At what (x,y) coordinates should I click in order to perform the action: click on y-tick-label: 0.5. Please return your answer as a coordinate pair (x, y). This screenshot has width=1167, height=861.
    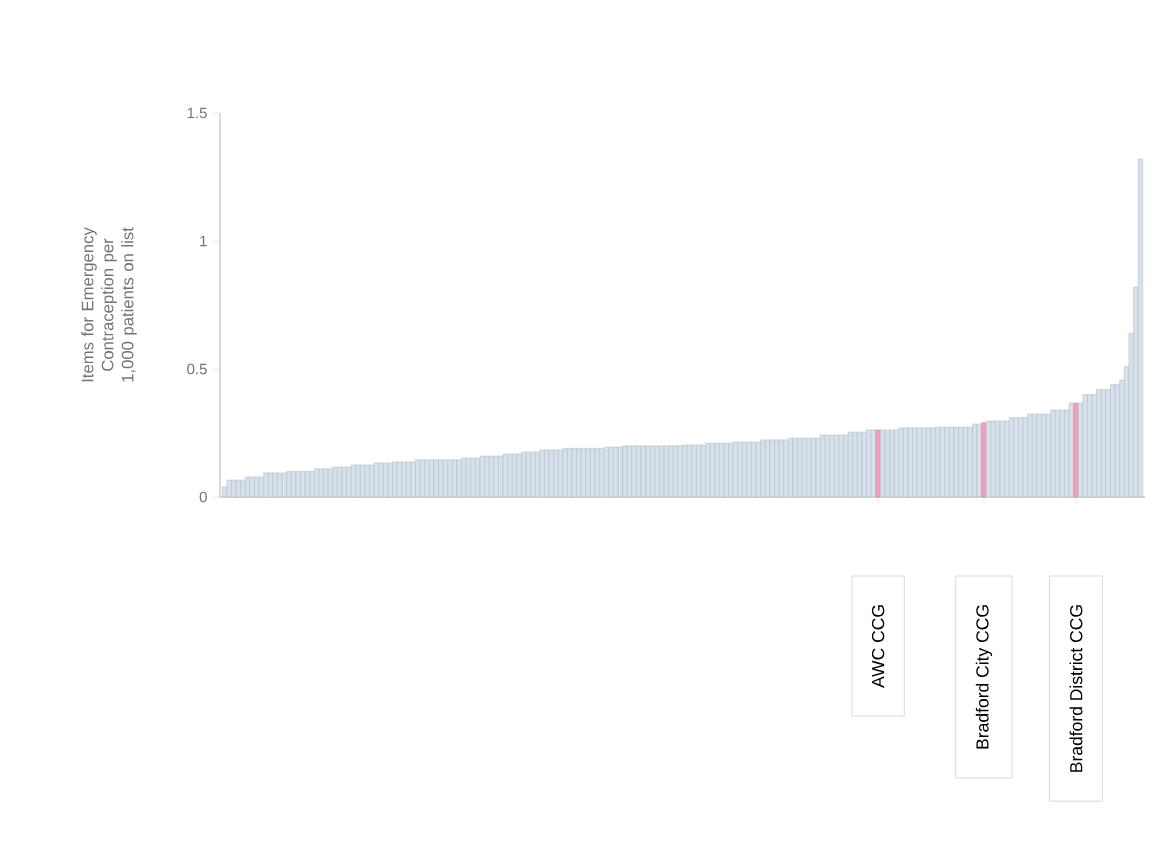
    Looking at the image, I should click on (197, 369).